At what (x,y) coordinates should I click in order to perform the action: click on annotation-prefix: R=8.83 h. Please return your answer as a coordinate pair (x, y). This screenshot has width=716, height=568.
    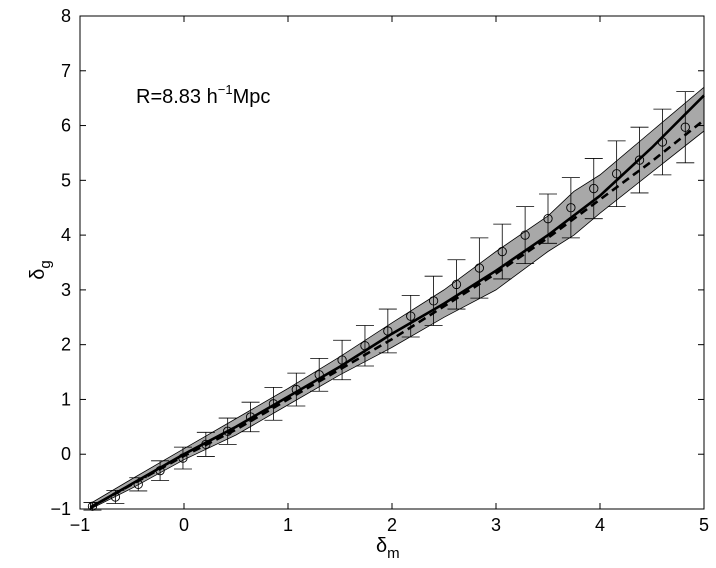
    Looking at the image, I should click on (177, 97).